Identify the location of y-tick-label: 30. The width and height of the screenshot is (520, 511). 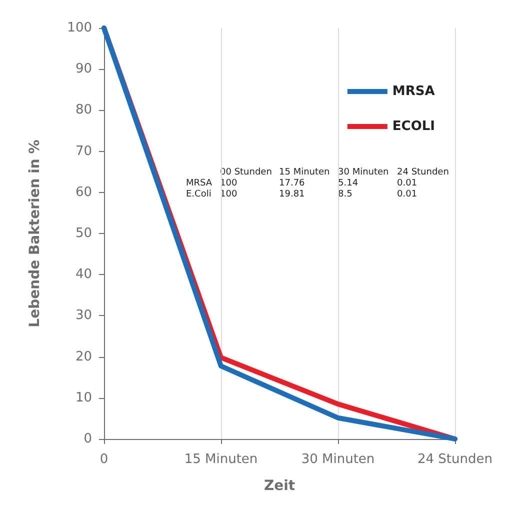
(83, 316).